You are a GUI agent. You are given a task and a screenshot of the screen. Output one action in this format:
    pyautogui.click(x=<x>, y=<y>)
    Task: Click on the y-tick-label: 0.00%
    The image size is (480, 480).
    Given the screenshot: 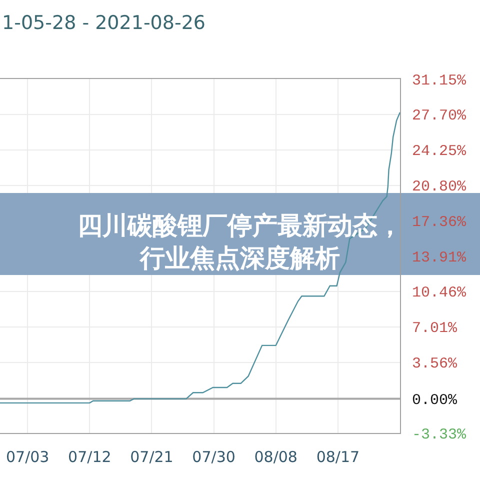 What is the action you would take?
    pyautogui.click(x=435, y=401)
    